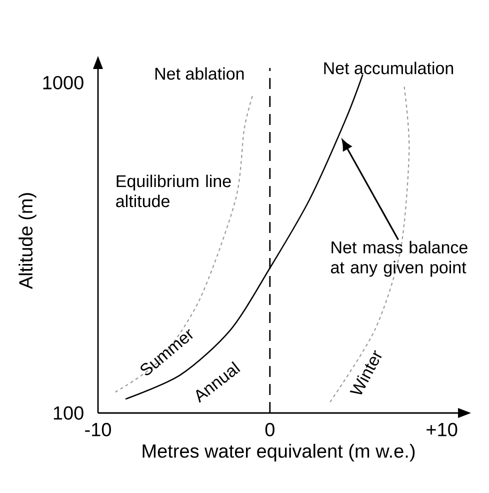 This screenshot has width=489, height=493. What do you see at coordinates (173, 191) in the screenshot?
I see `annotation: Equilibrium line altitude` at bounding box center [173, 191].